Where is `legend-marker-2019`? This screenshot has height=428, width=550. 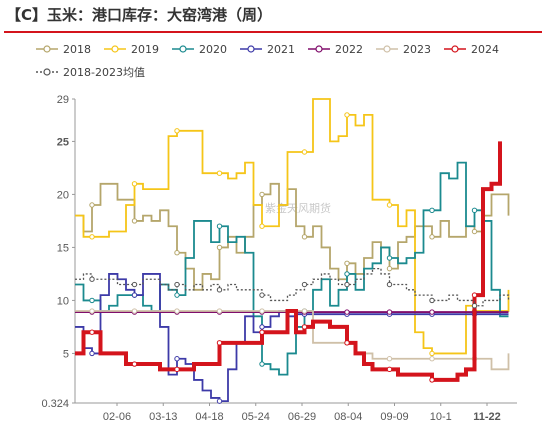
legend-marker-2019 is located at coordinates (115, 49).